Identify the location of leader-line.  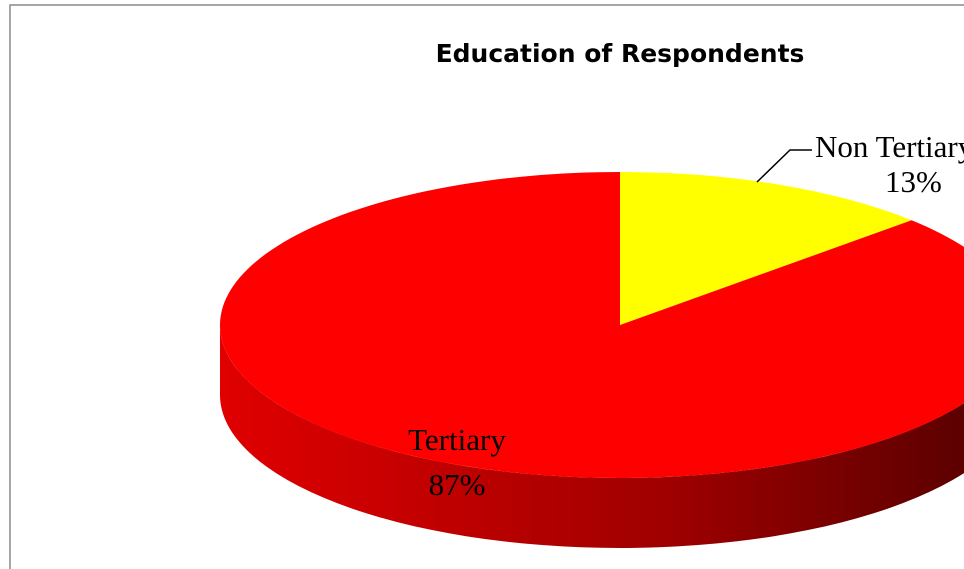
(784, 166).